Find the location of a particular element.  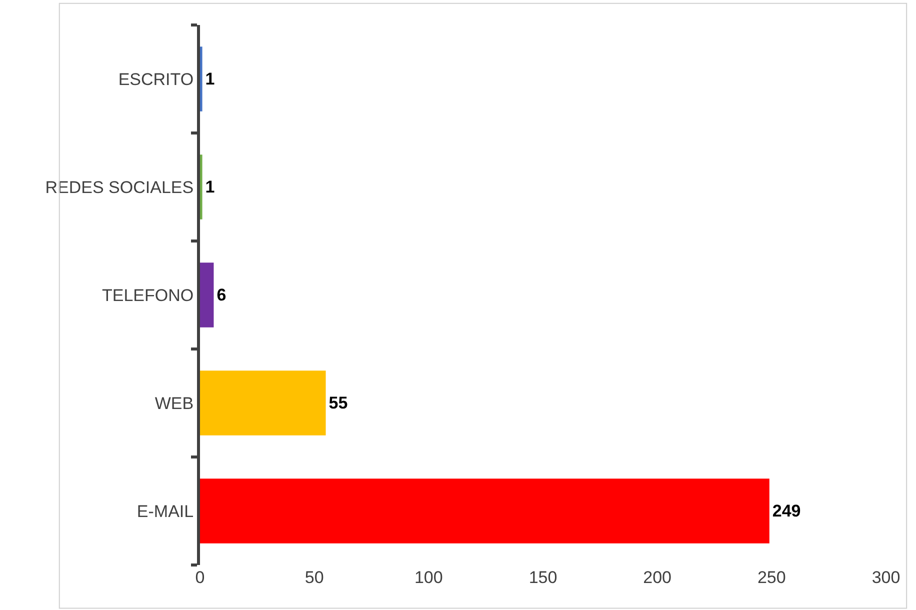

y-tick-label: E-MAIL is located at coordinates (165, 511).